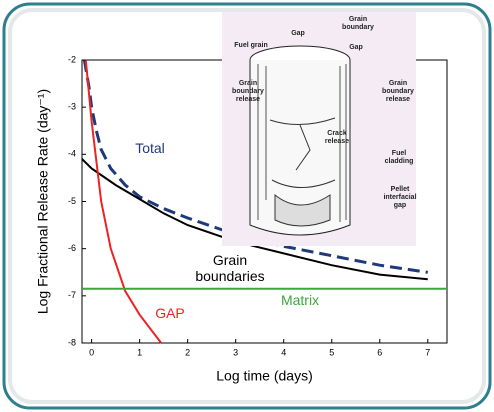 Image resolution: width=494 pixels, height=412 pixels. Describe the element at coordinates (72, 59) in the screenshot. I see `y-tick-label: -2` at that location.